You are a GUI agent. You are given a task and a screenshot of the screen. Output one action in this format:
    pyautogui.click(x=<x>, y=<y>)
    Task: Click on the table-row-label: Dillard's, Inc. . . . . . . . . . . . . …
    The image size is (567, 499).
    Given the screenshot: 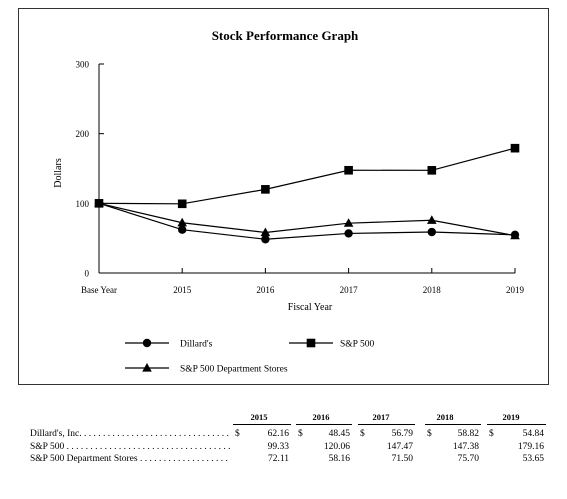 What is the action you would take?
    pyautogui.click(x=130, y=434)
    